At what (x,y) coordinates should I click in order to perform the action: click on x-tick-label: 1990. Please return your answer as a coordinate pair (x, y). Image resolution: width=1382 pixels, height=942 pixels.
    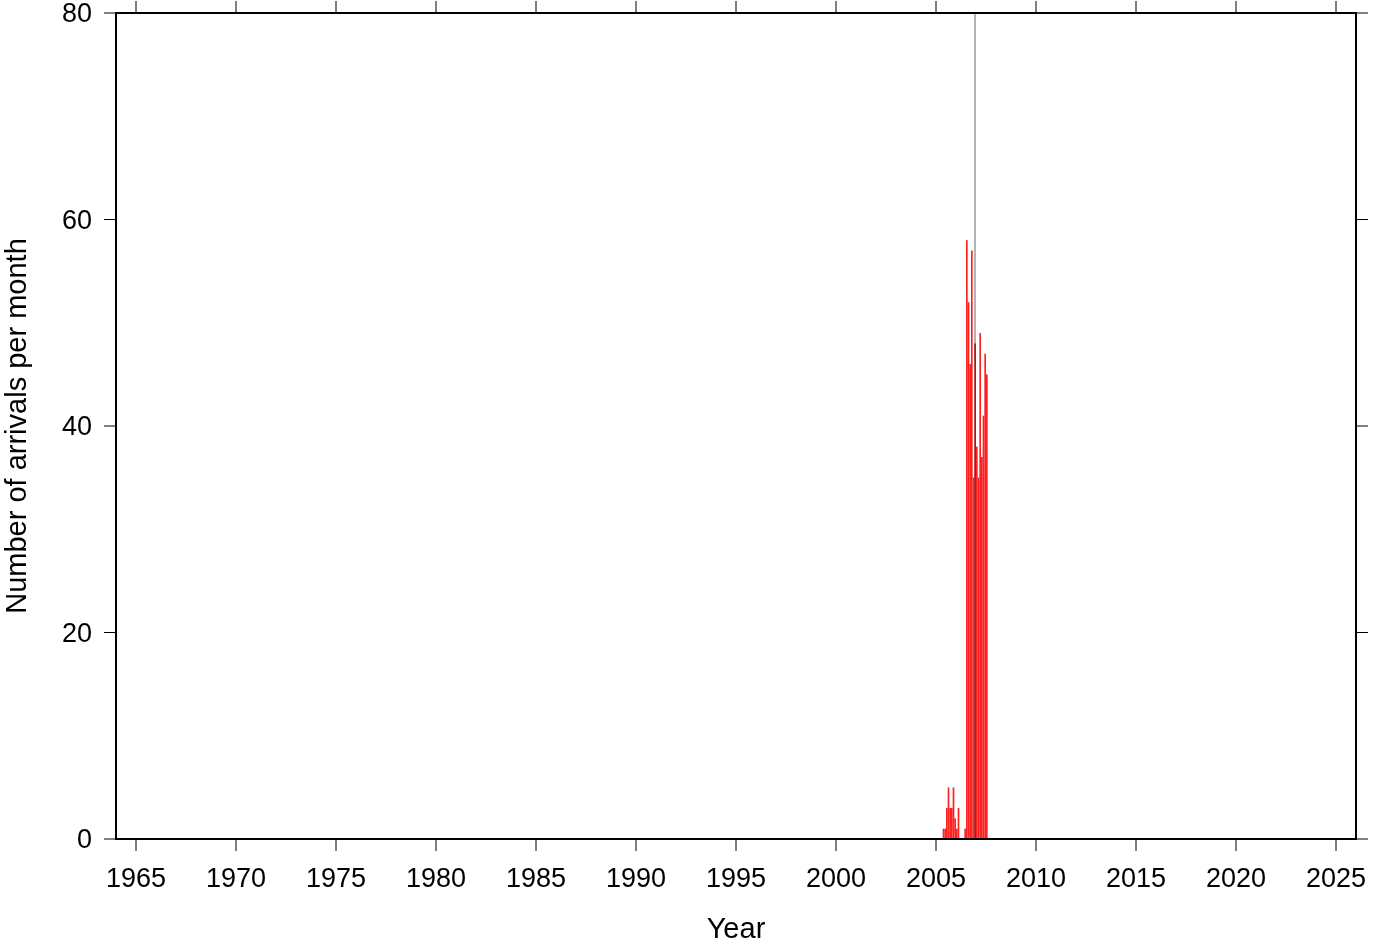
    Looking at the image, I should click on (636, 878).